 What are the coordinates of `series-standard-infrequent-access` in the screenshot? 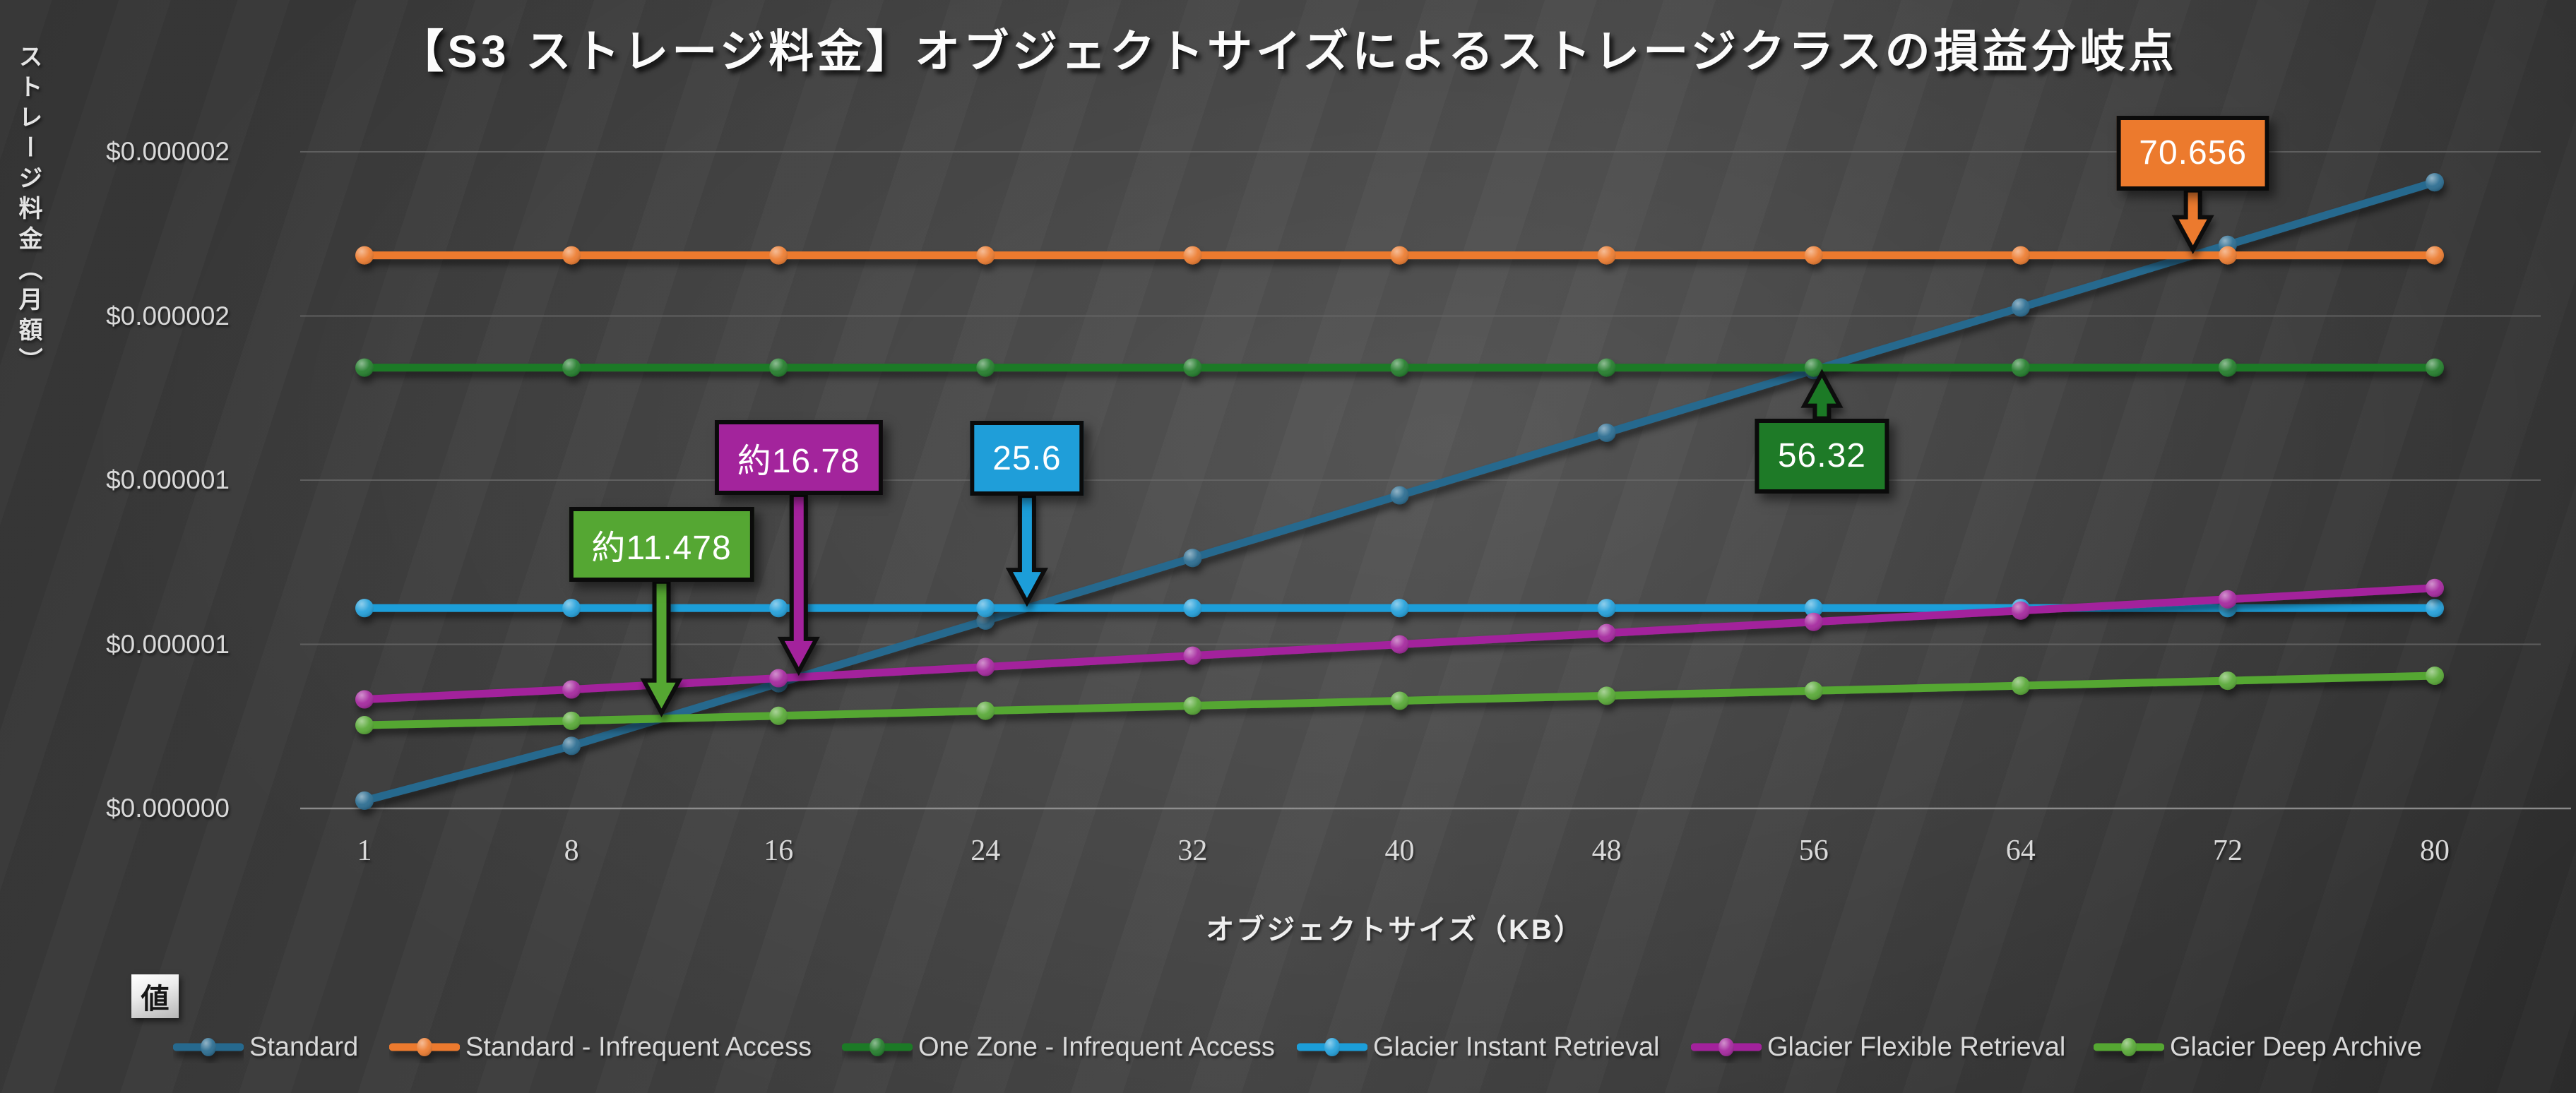 It's located at (1399, 255).